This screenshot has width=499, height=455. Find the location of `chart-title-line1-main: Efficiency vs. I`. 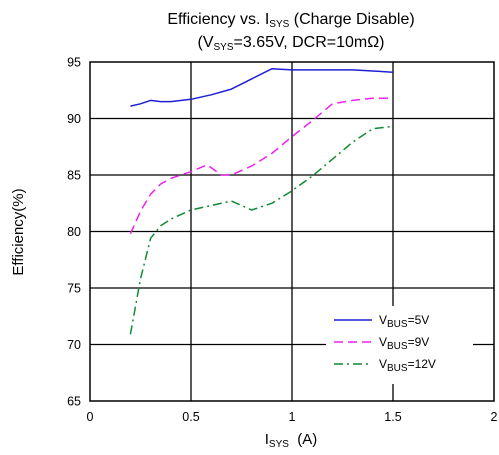

chart-title-line1-main: Efficiency vs. I is located at coordinates (218, 19).